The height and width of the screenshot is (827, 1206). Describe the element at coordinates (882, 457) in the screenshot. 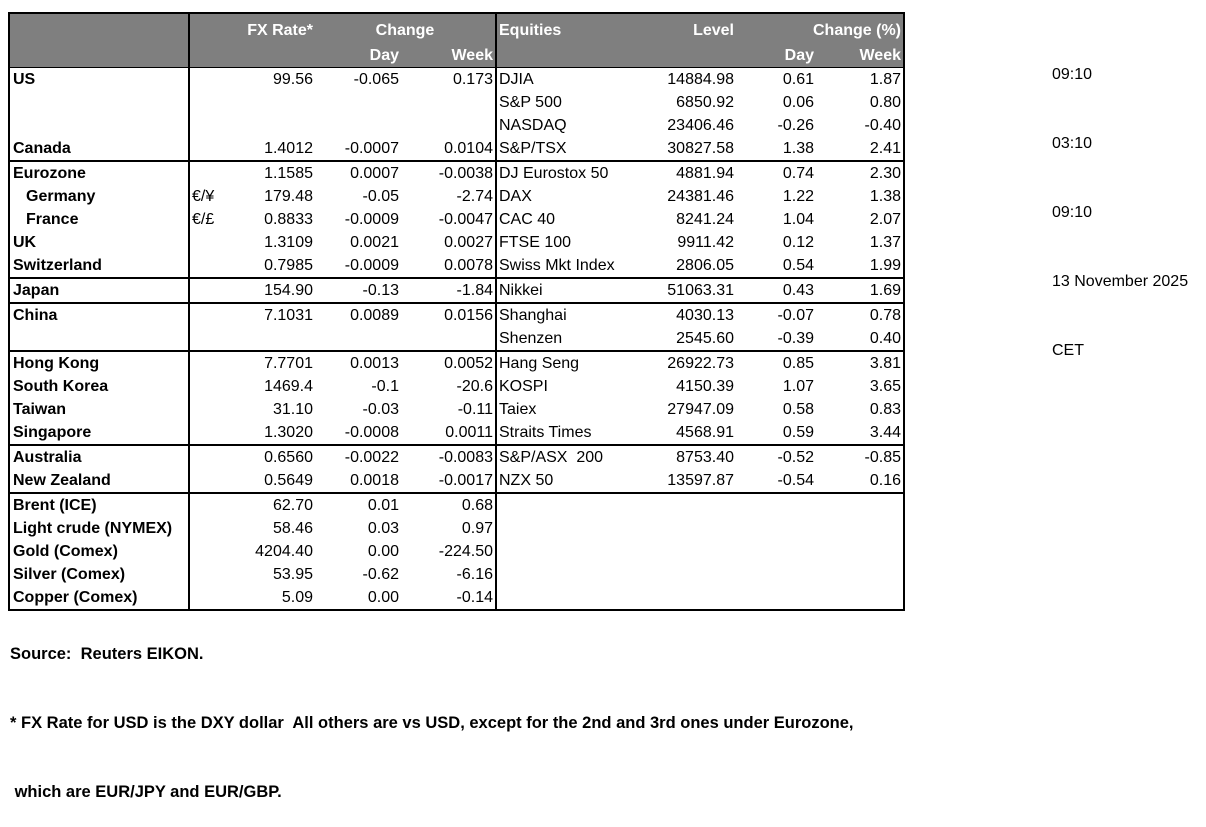

I see `equity-change-week-value: -0.85` at that location.